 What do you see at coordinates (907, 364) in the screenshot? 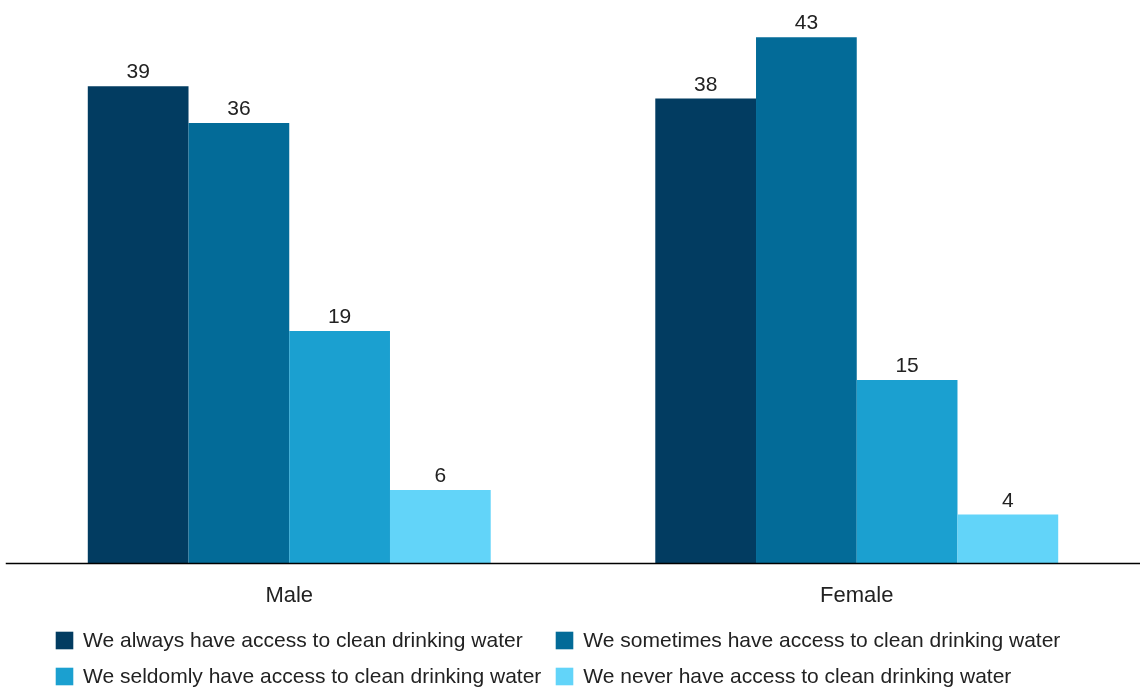
I see `data-label: 15` at bounding box center [907, 364].